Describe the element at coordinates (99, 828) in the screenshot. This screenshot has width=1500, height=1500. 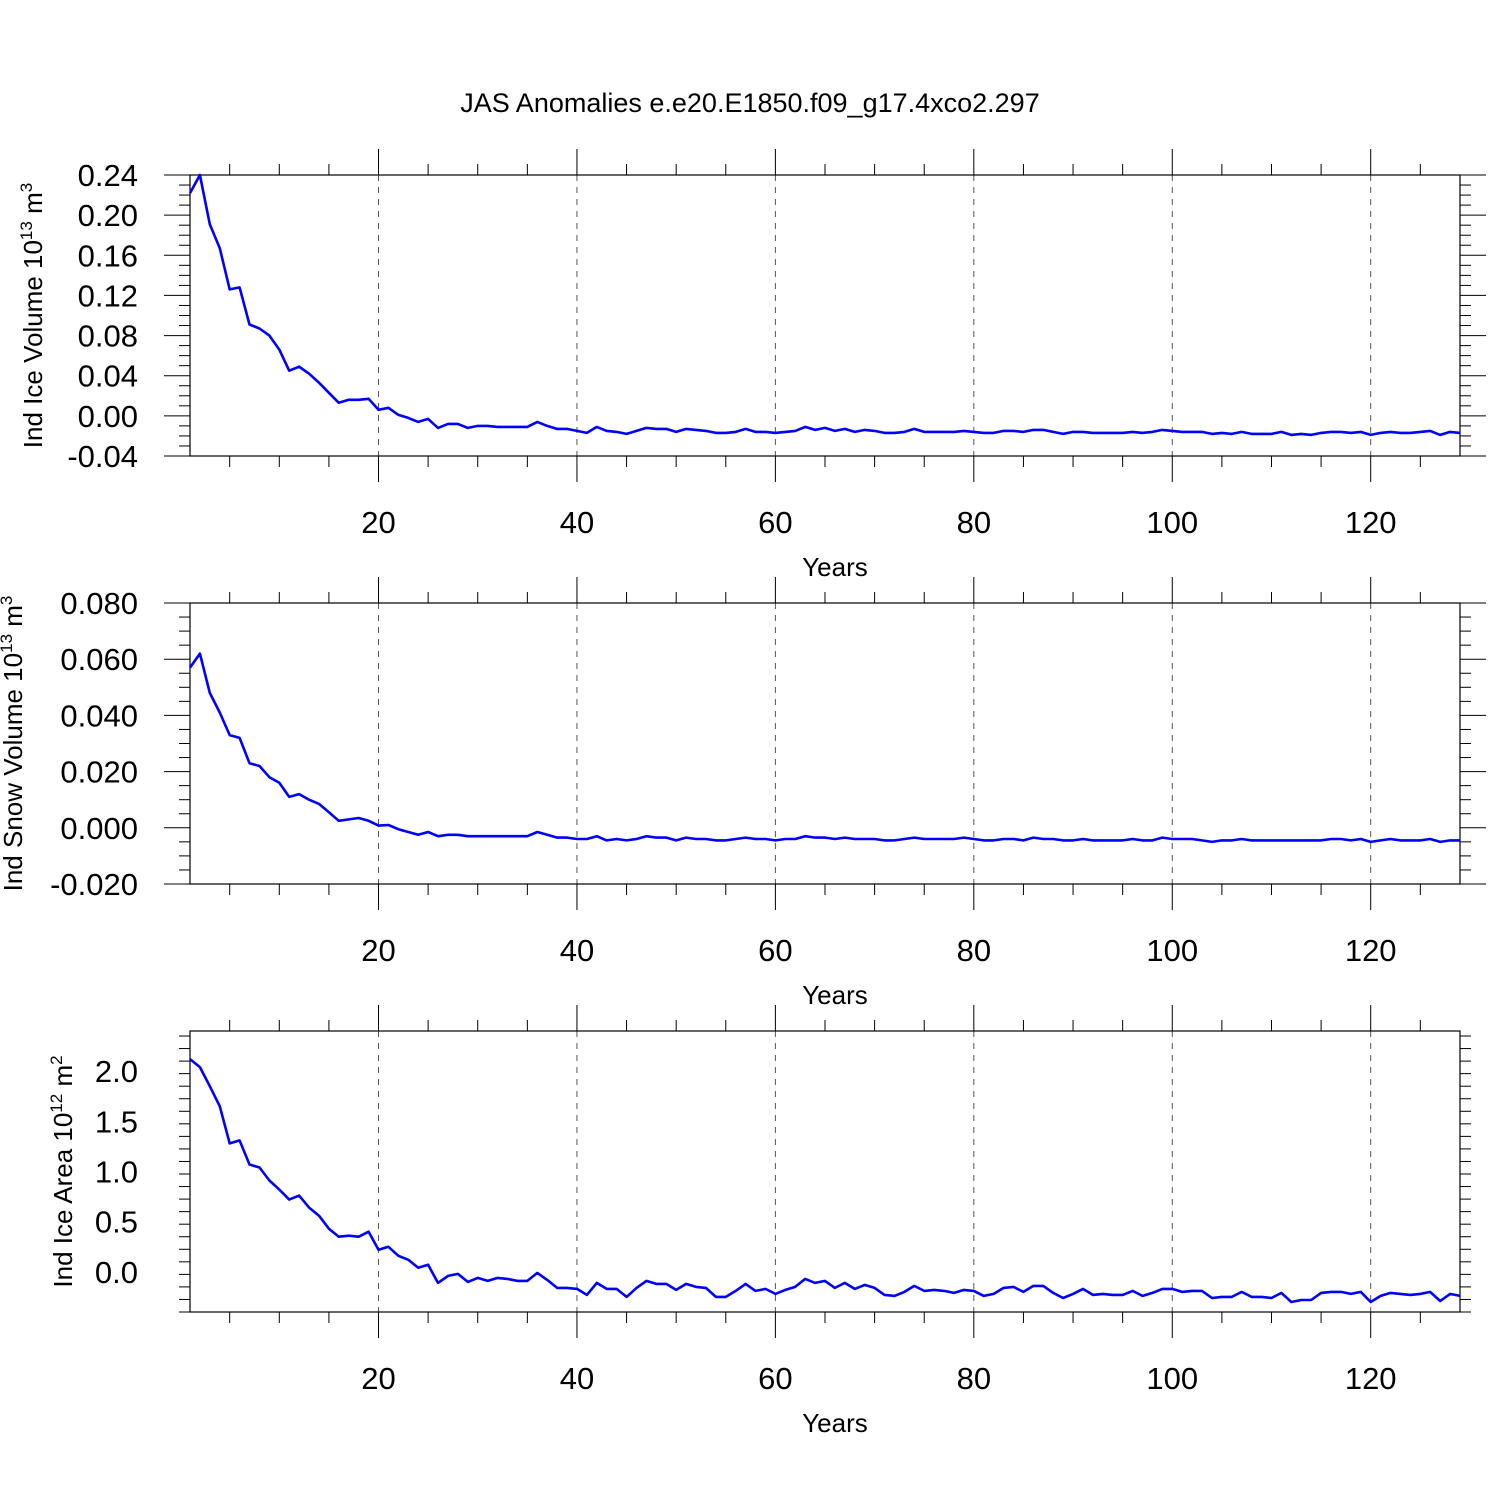
I see `y-tick-label: 0.000` at that location.